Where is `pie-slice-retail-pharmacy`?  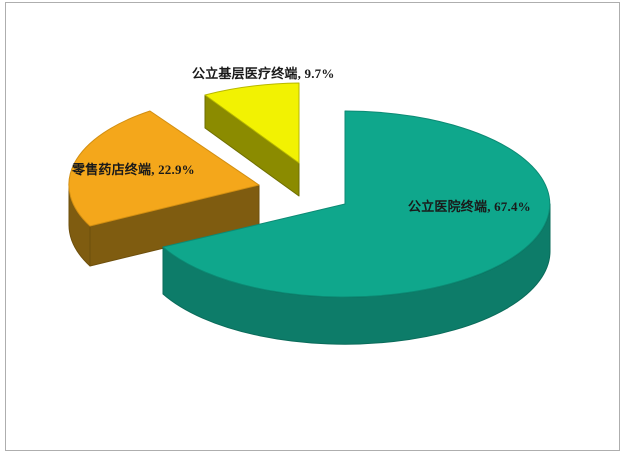
pie-slice-retail-pharmacy is located at coordinates (164, 188).